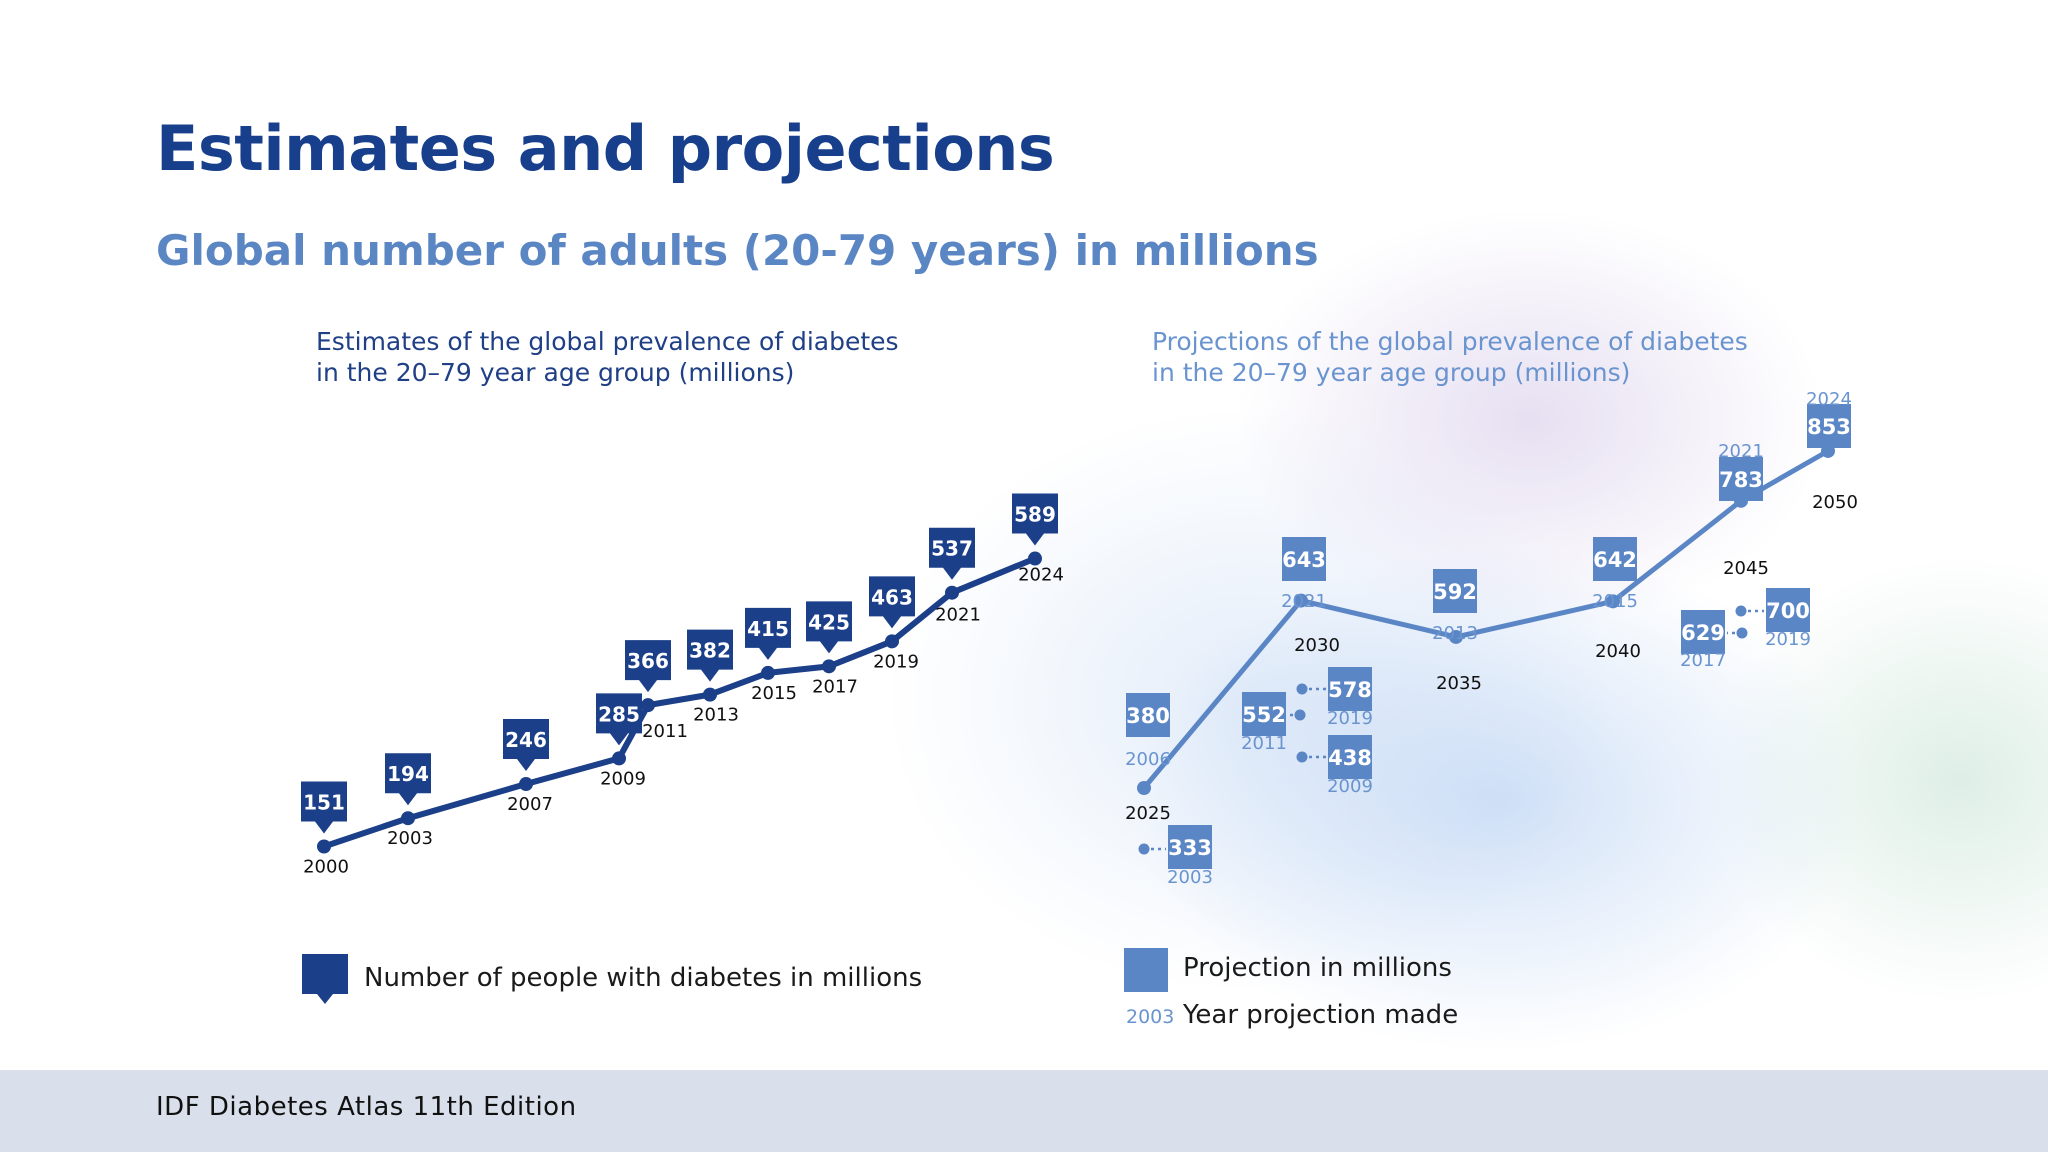 The height and width of the screenshot is (1152, 2048). What do you see at coordinates (408, 774) in the screenshot?
I see `estimate-value-label-2003: 194` at bounding box center [408, 774].